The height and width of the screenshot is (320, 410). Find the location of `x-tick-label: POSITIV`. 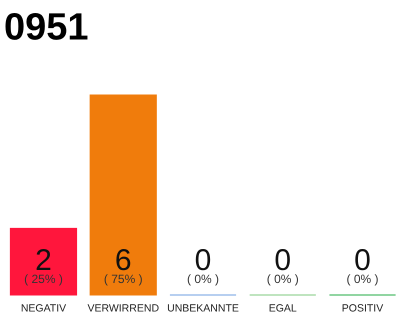

x-tick-label: POSITIV is located at coordinates (363, 308).